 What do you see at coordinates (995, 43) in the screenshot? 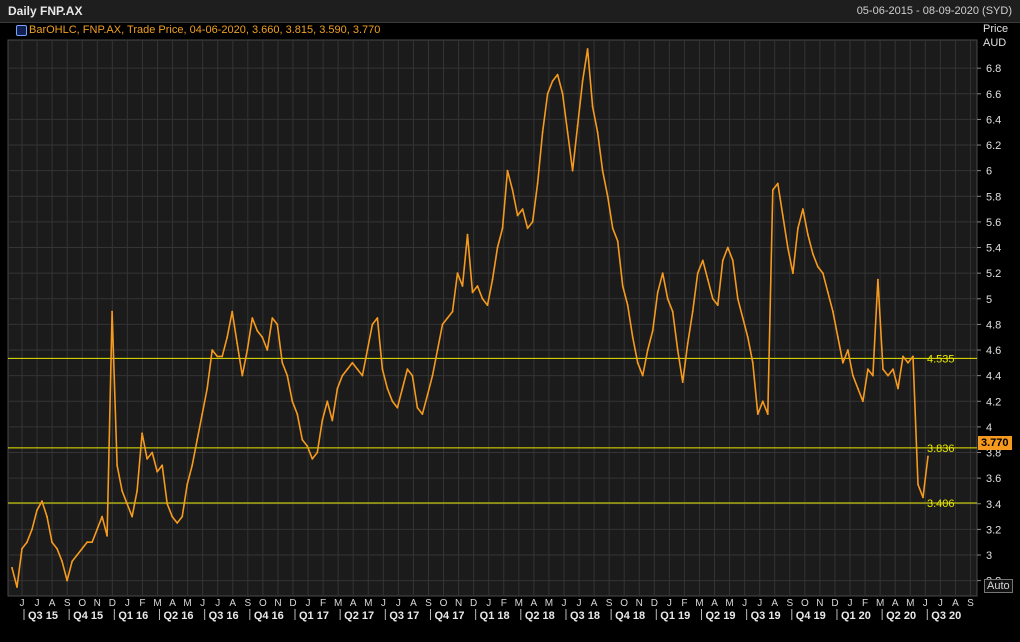
I see `axis-unit-currency: AUD` at bounding box center [995, 43].